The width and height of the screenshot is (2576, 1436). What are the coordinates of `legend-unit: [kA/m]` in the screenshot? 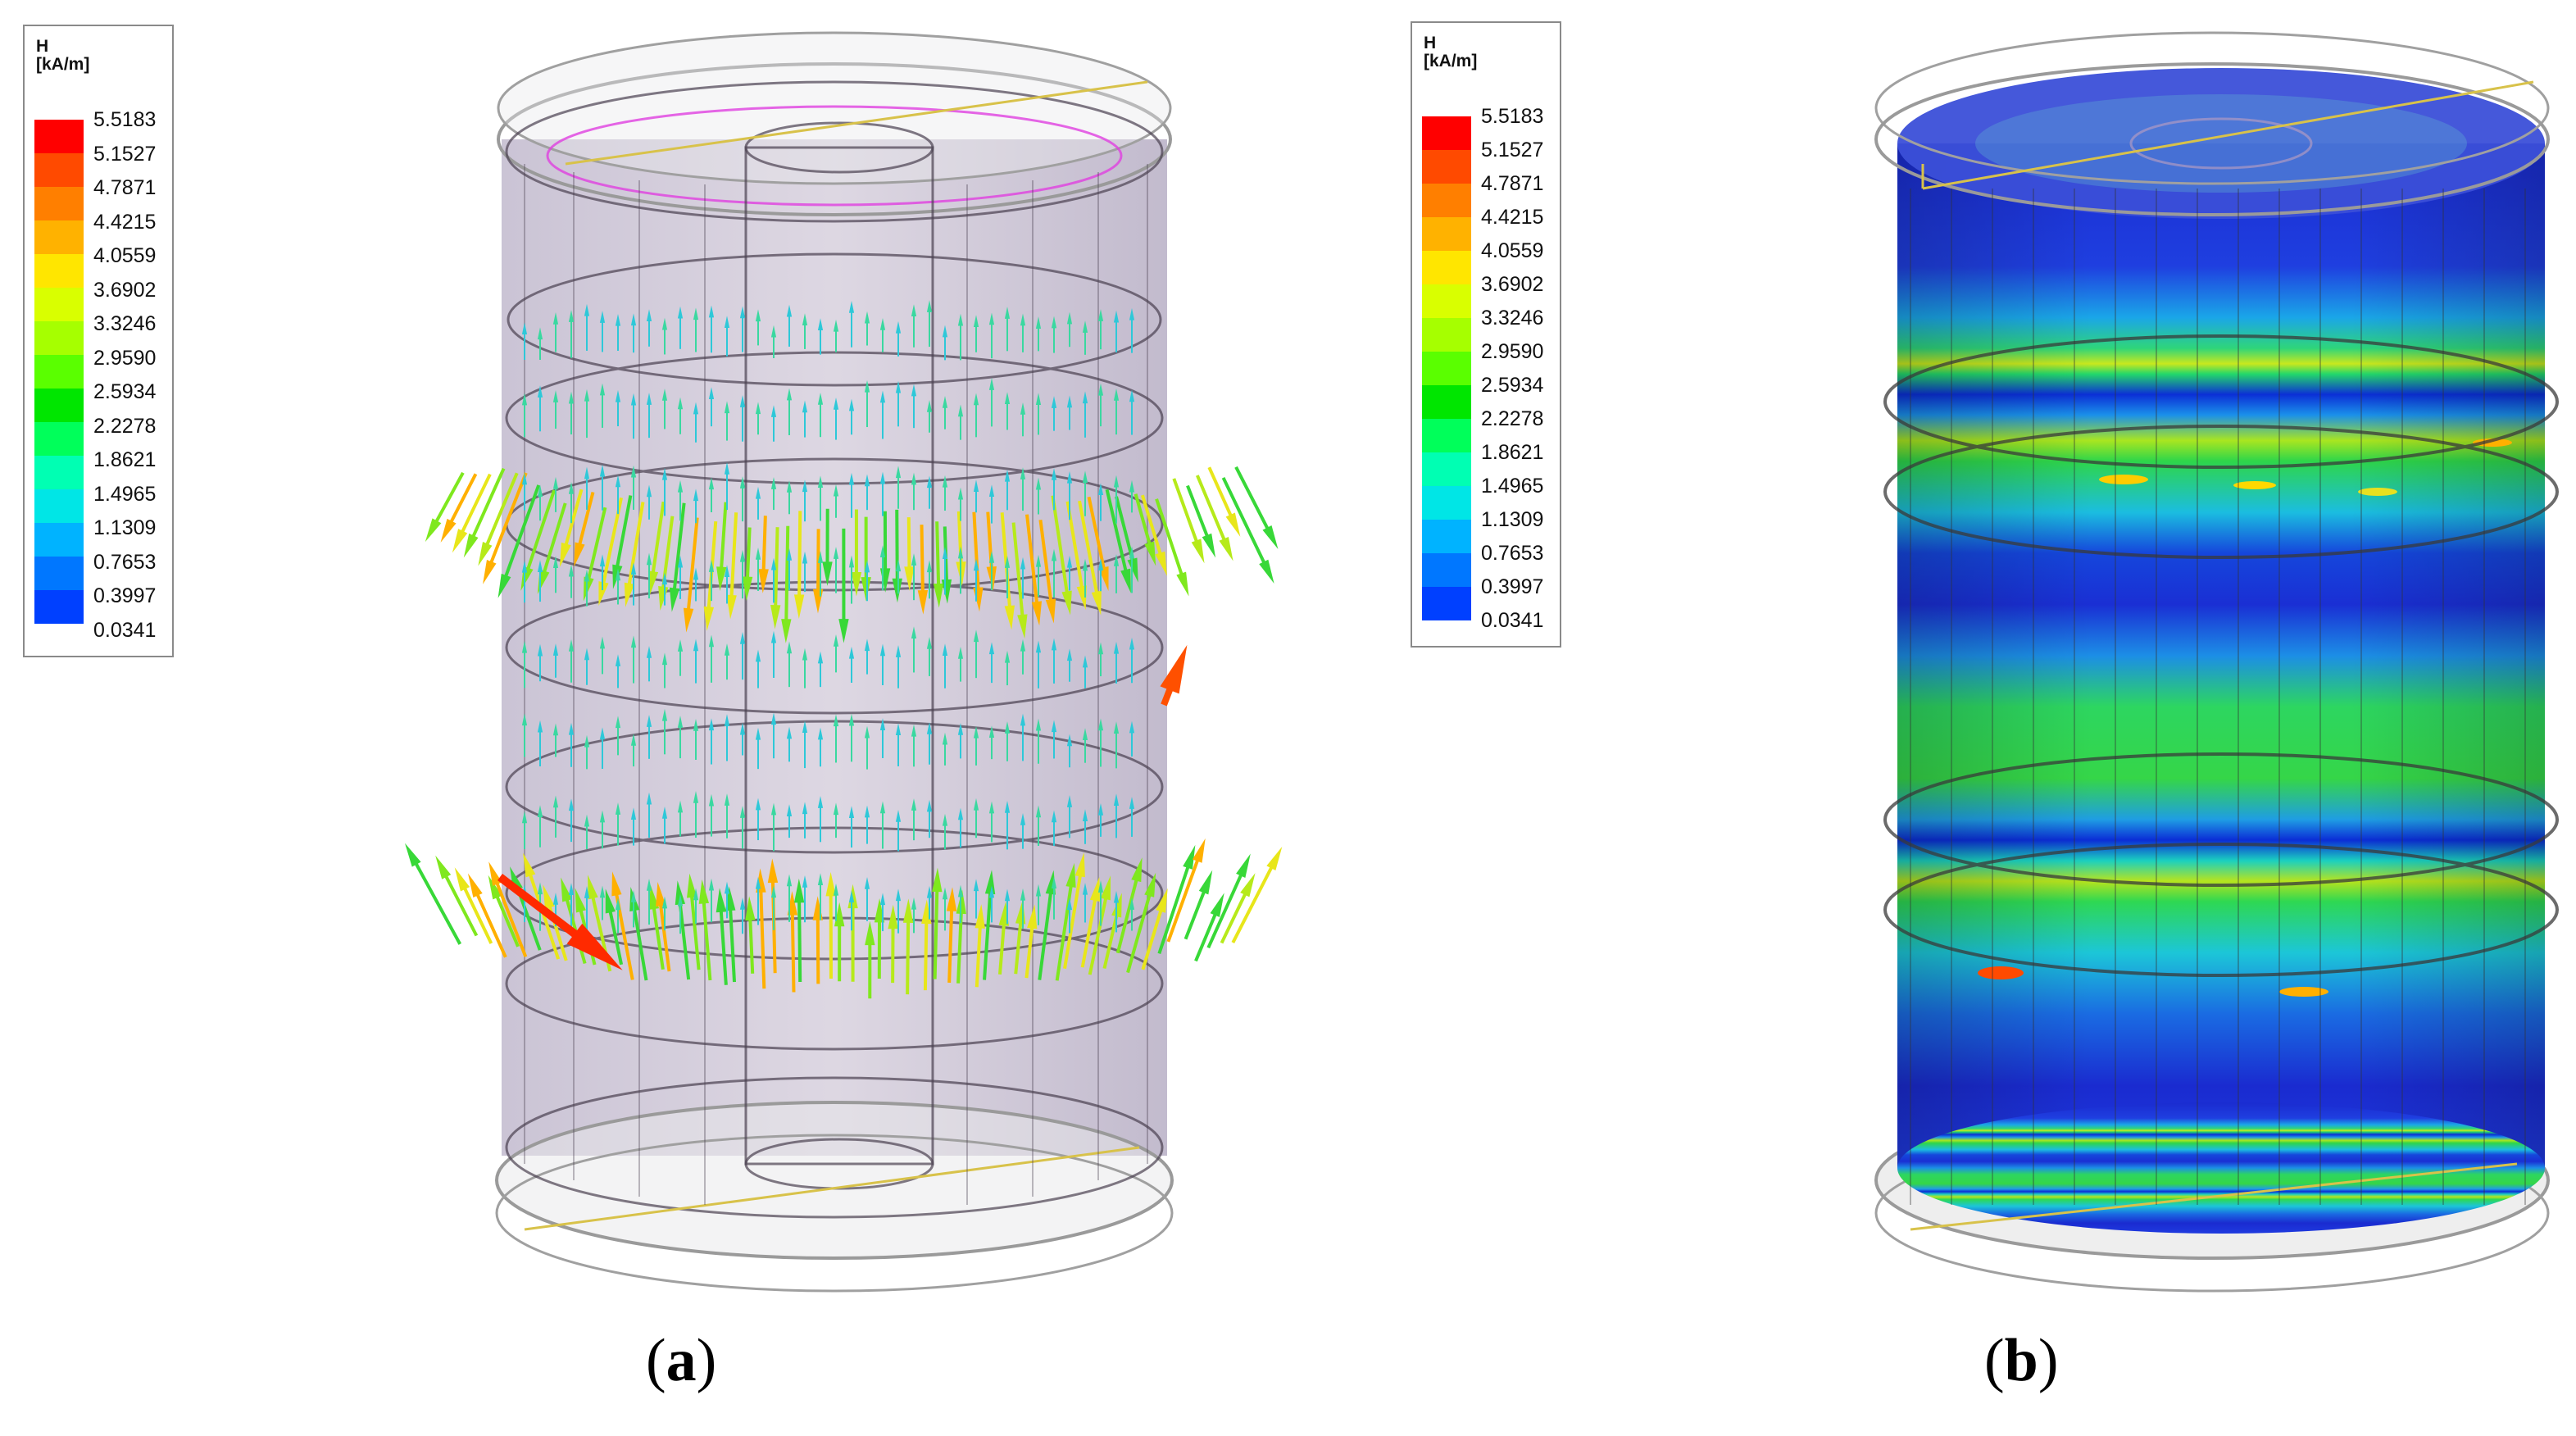 It's located at (1451, 61).